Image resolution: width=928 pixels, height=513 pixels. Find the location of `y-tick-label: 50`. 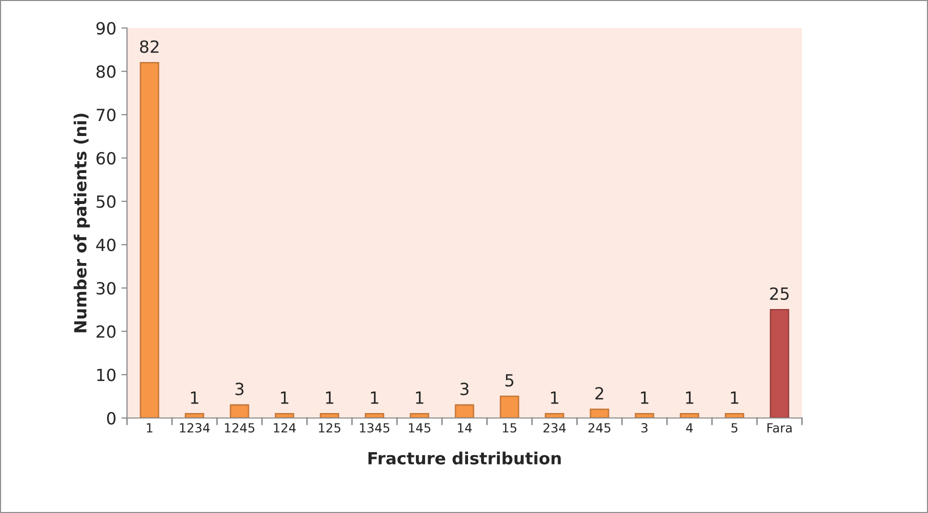

y-tick-label: 50 is located at coordinates (106, 201).